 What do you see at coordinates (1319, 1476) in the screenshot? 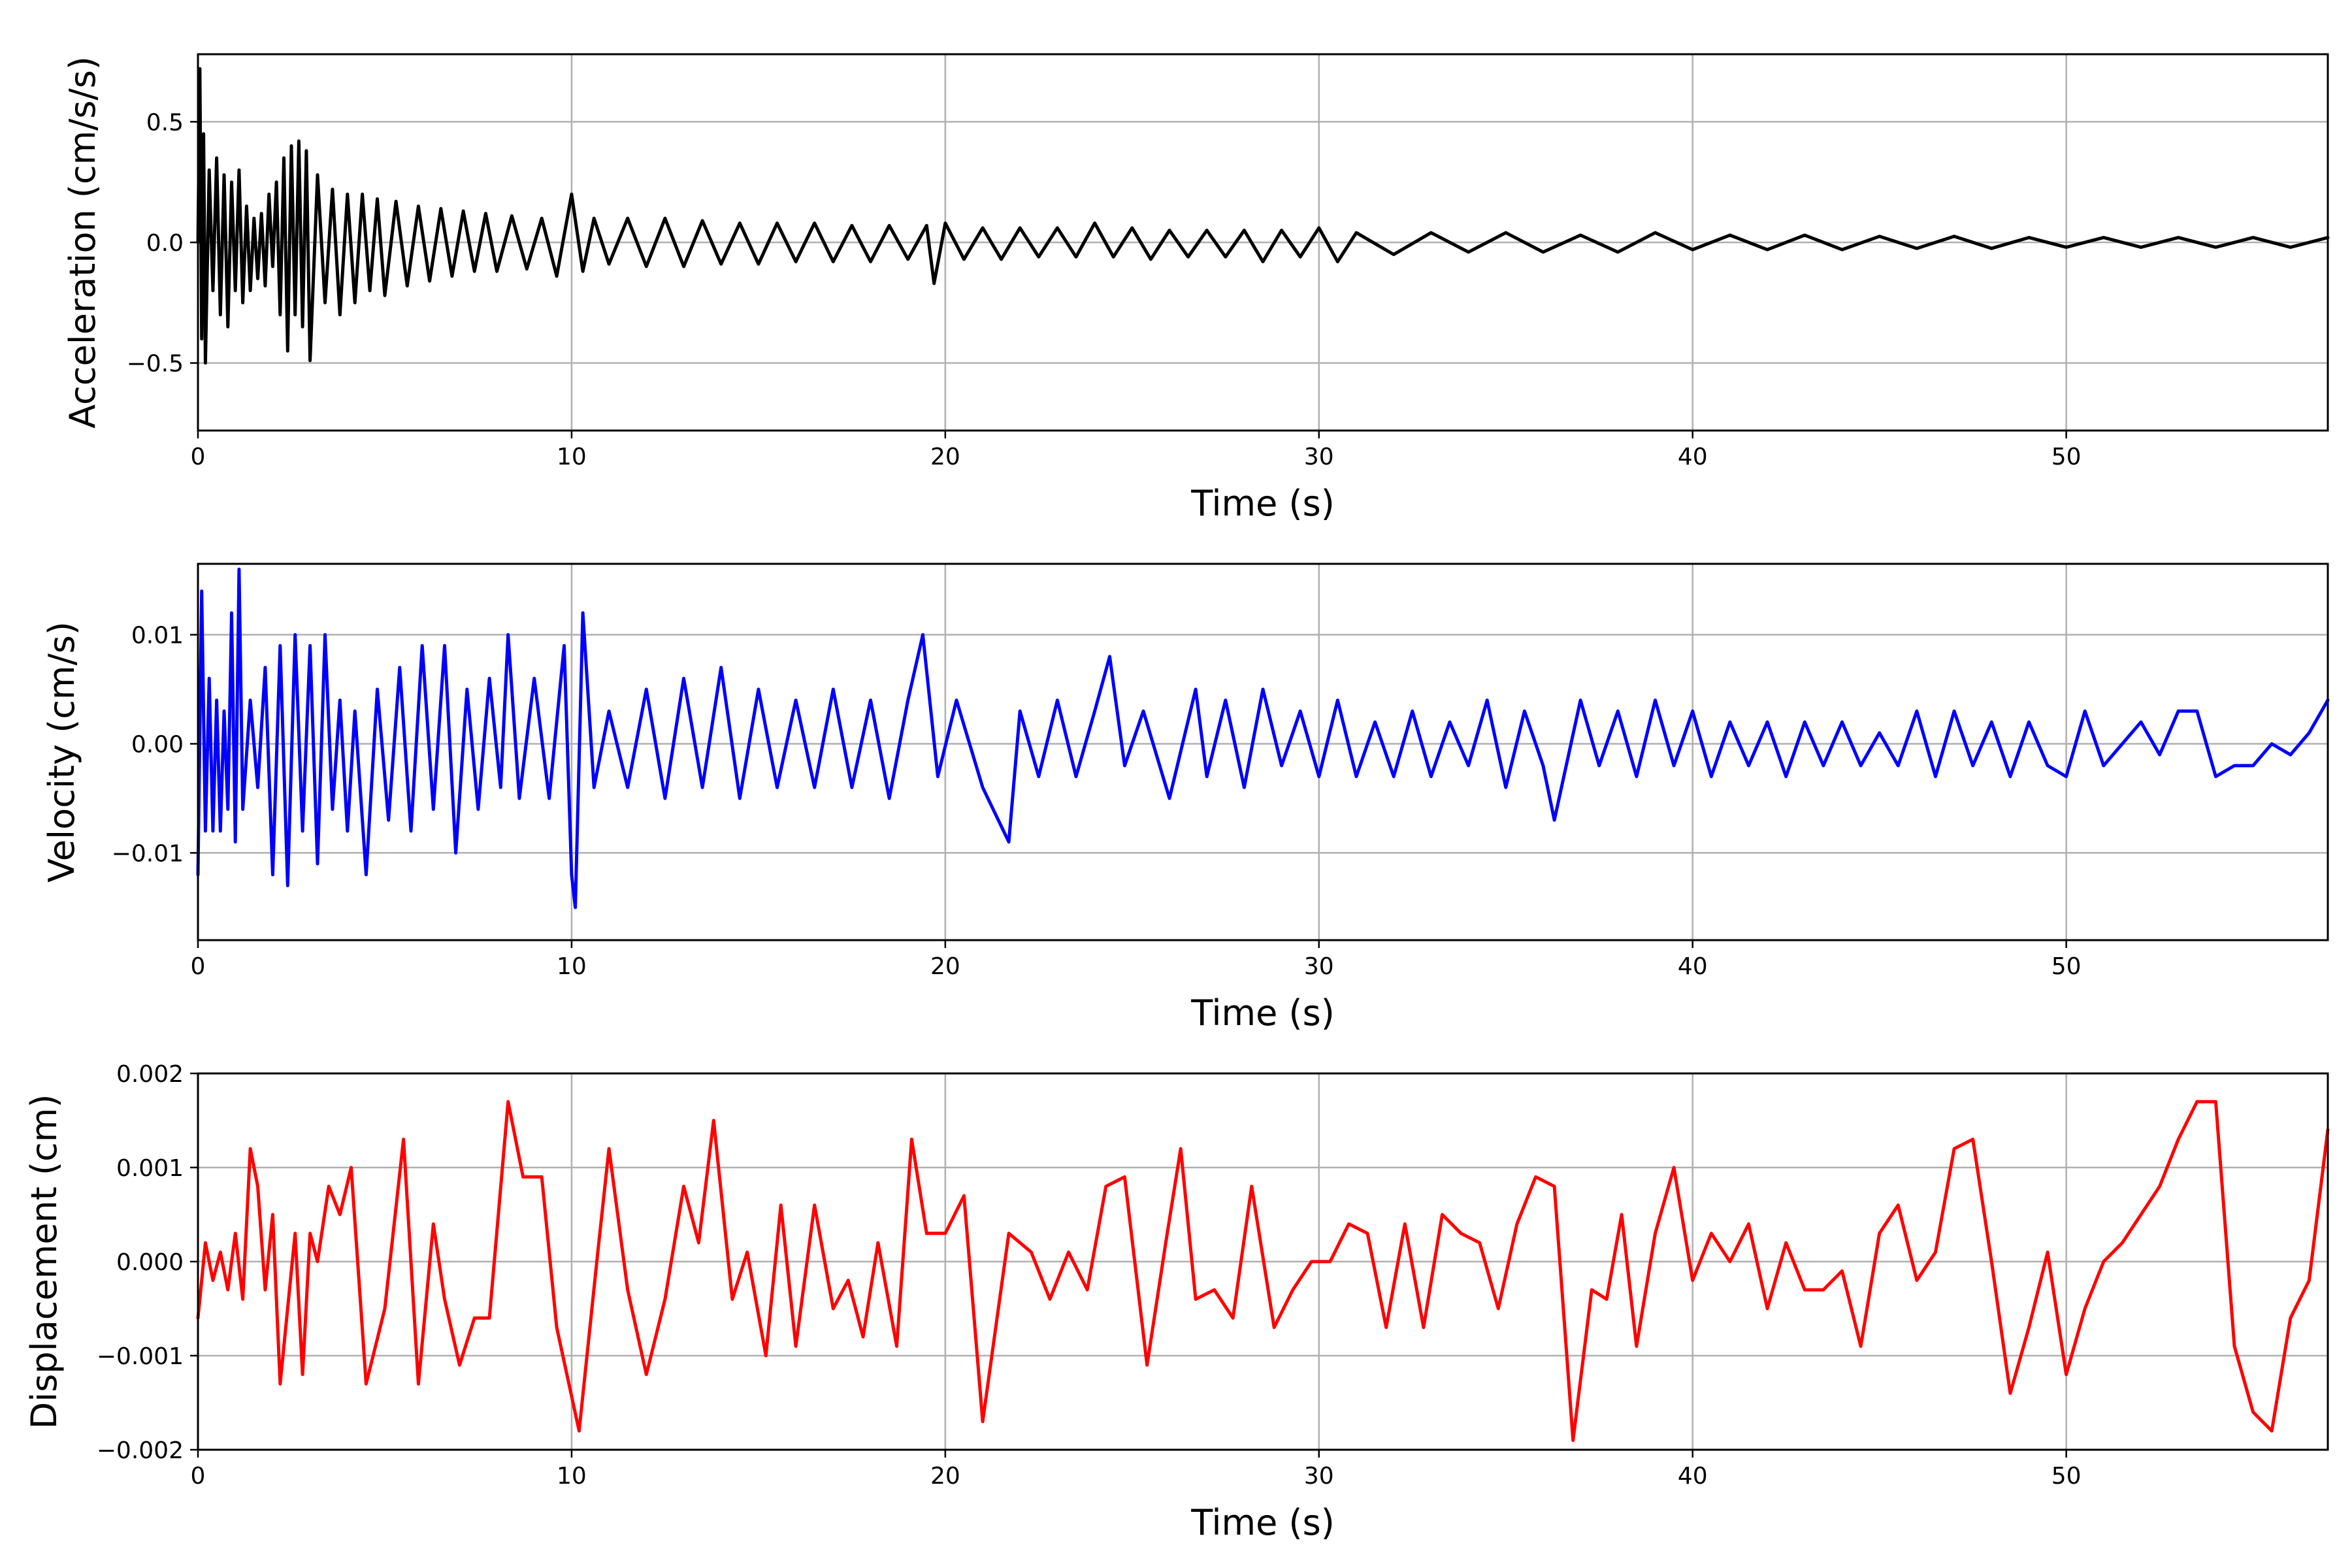
I see `displacement-x-tick-label: 30` at bounding box center [1319, 1476].